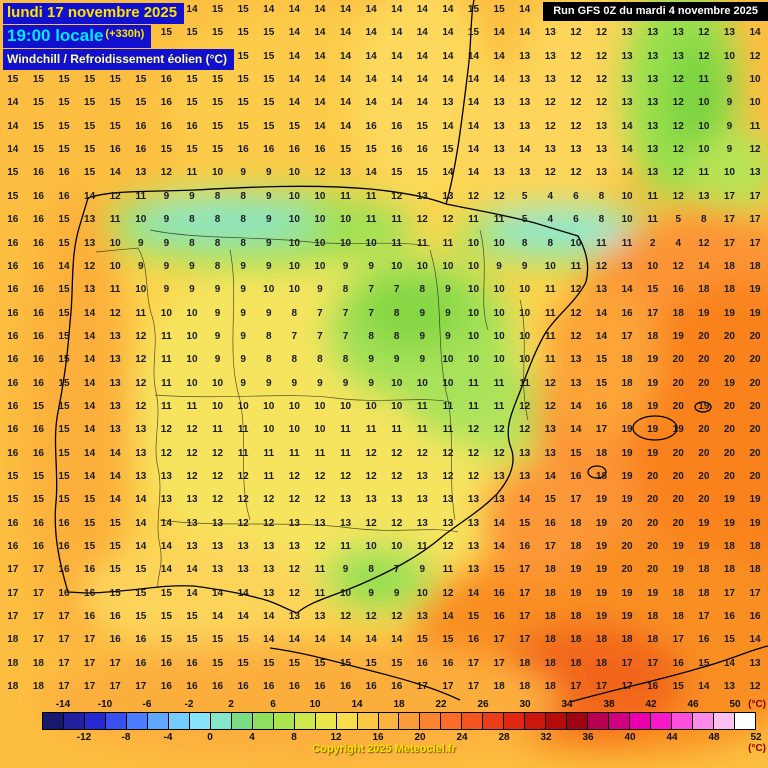 The image size is (768, 768). What do you see at coordinates (243, 336) in the screenshot?
I see `temp-value: 9` at bounding box center [243, 336].